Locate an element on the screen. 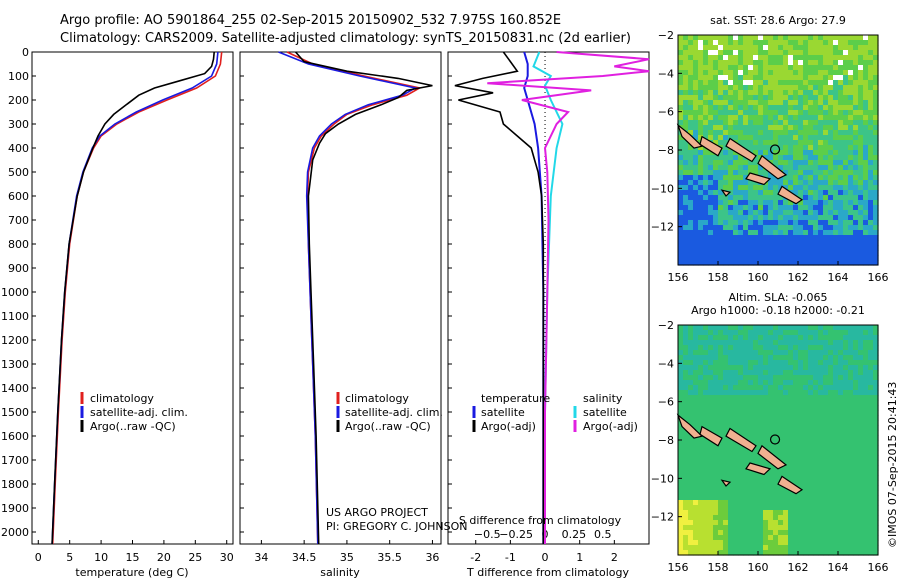 Image resolution: width=900 pixels, height=580 pixels. y-tick-label: −12 is located at coordinates (662, 517).